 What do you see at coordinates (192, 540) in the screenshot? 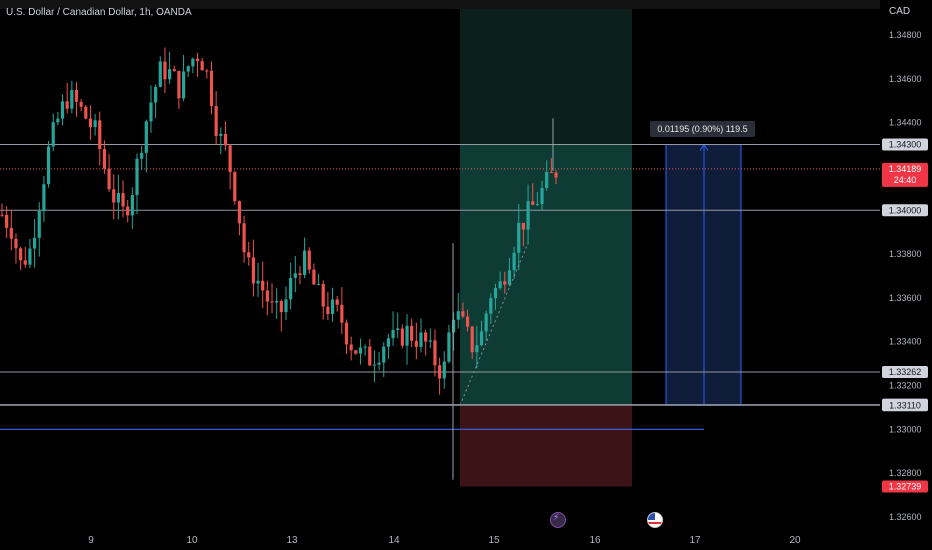
I see `x-tick-label-1: 10` at bounding box center [192, 540].